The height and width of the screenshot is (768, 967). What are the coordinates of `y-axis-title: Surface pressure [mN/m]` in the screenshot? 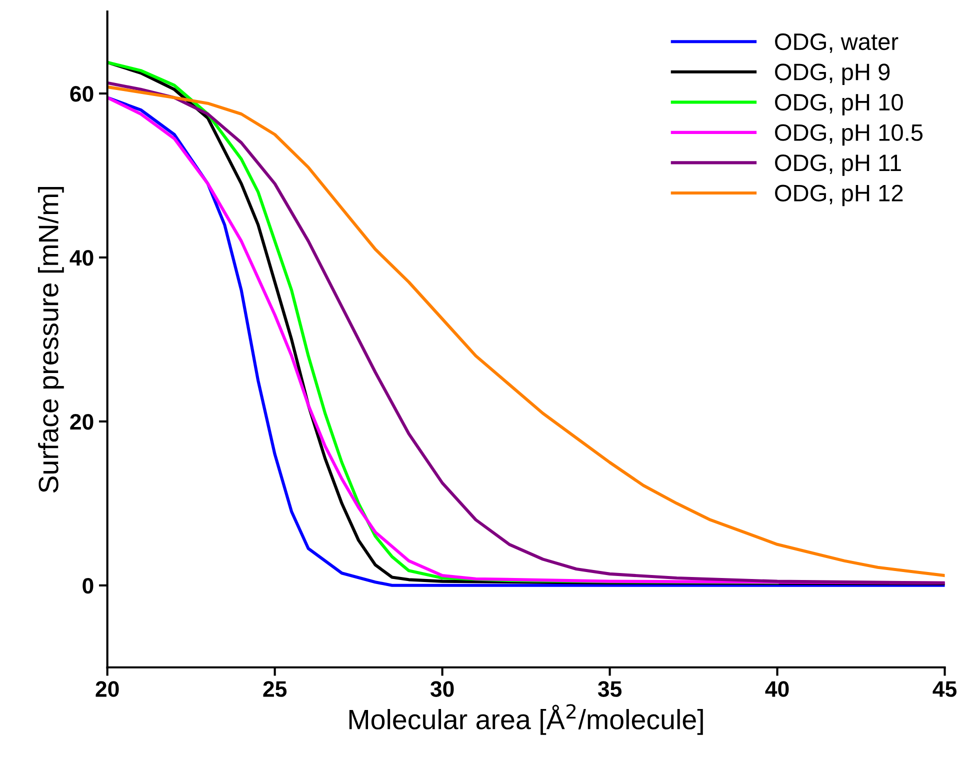 It's located at (51, 340).